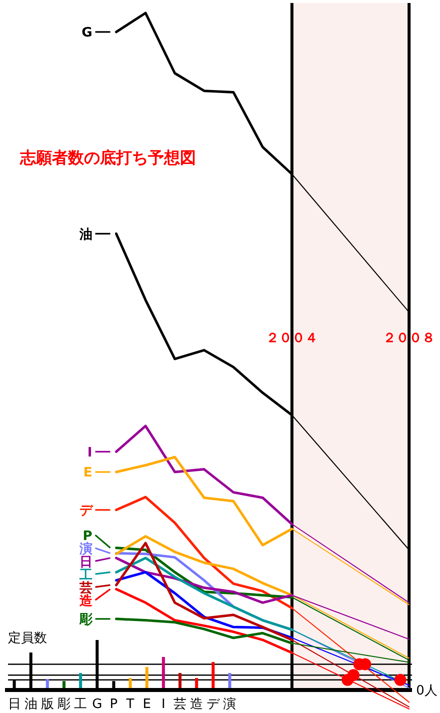 The width and height of the screenshot is (440, 713). Describe the element at coordinates (213, 704) in the screenshot. I see `x-tick-label: デ` at that location.